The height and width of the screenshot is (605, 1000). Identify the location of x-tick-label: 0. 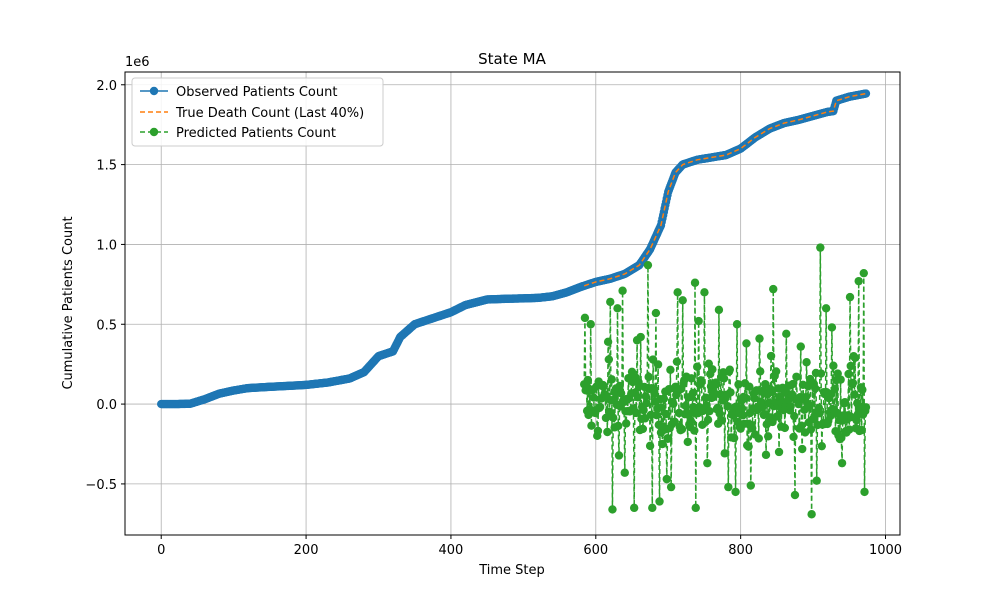
(161, 550).